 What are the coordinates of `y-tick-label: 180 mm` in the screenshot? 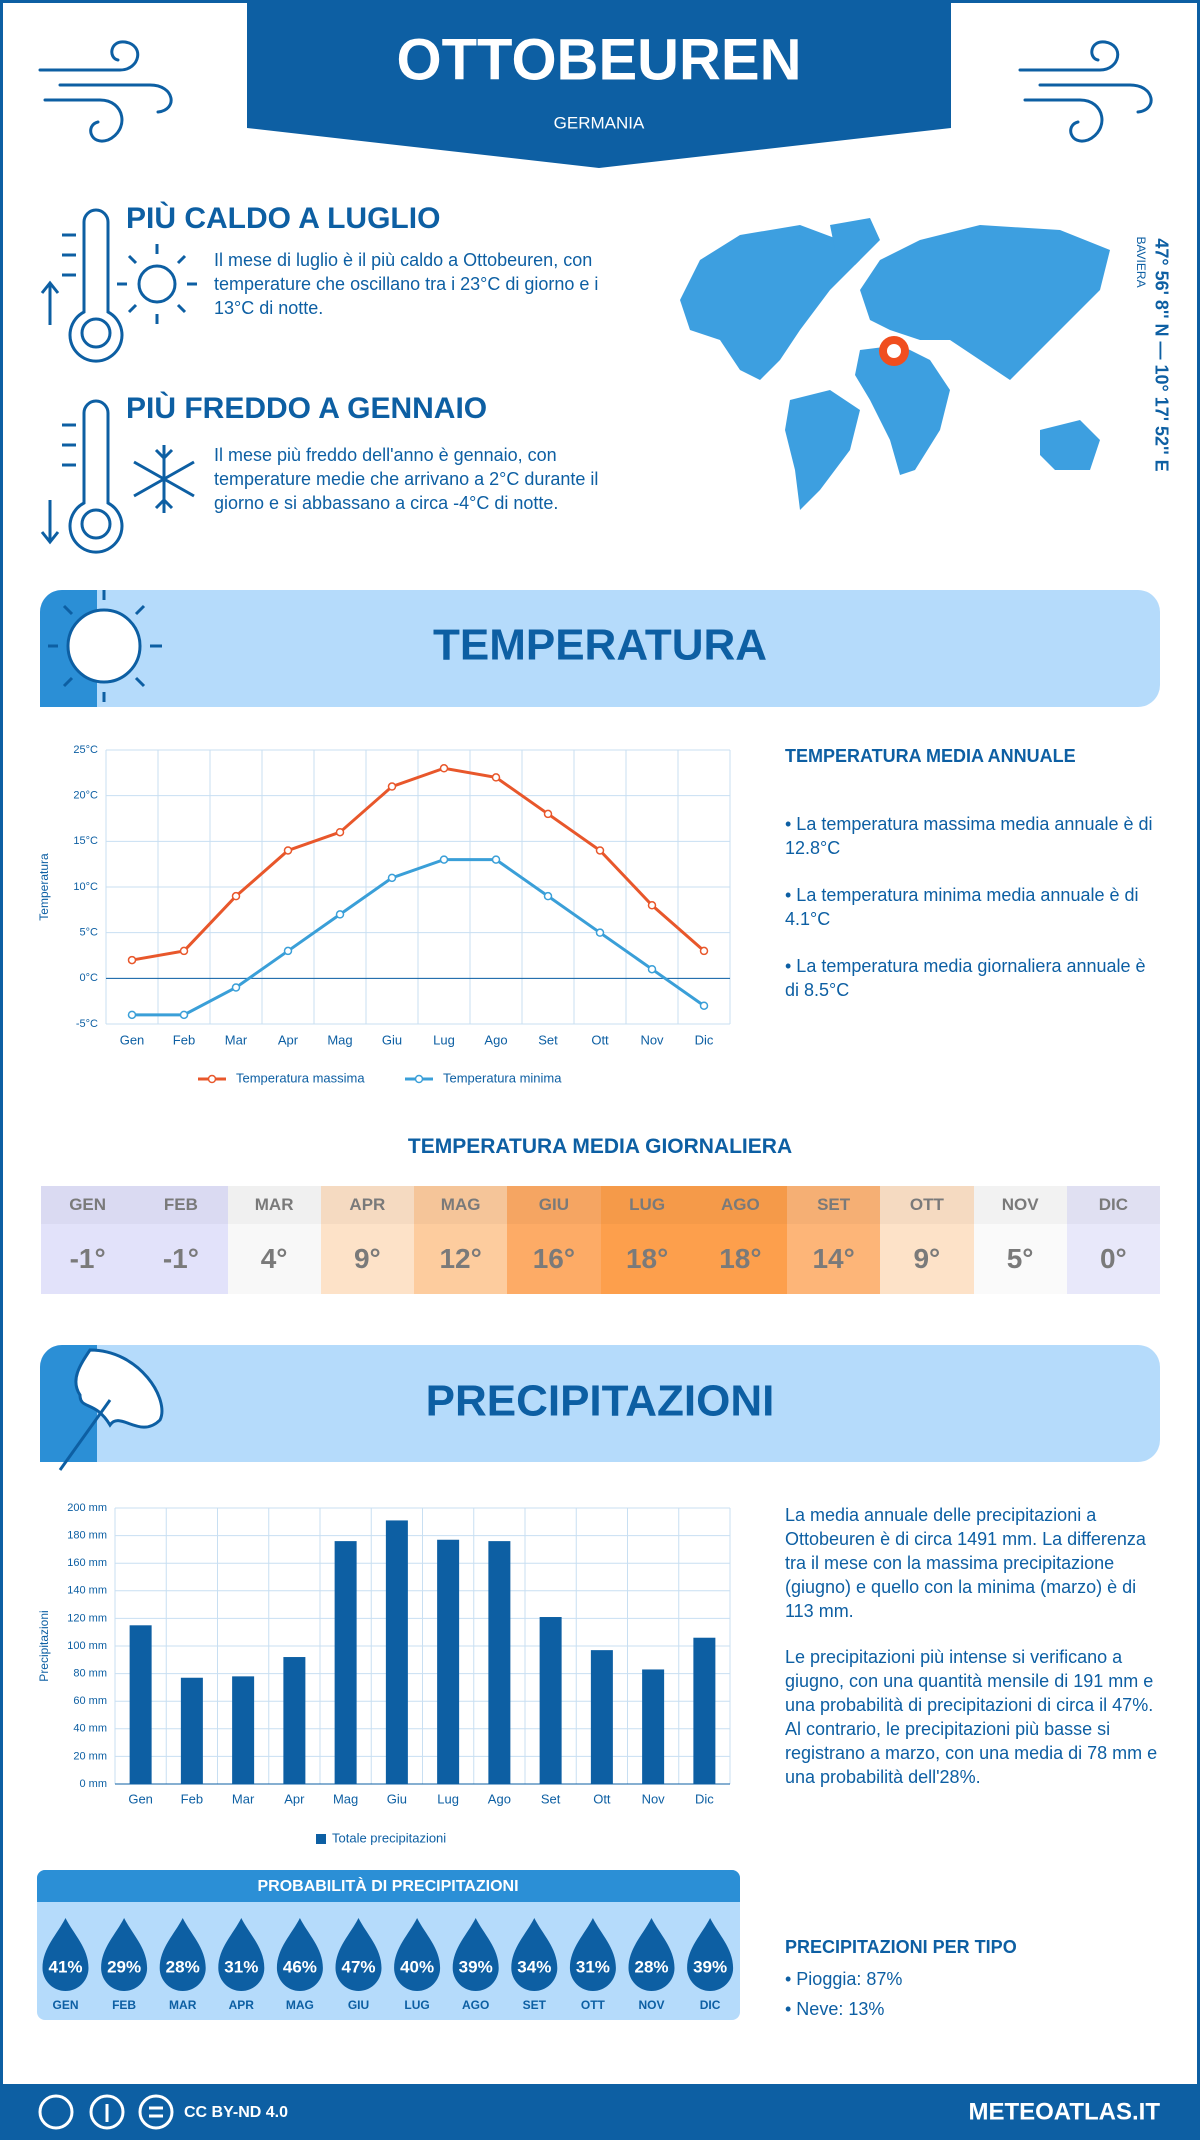 It's located at (87, 1536).